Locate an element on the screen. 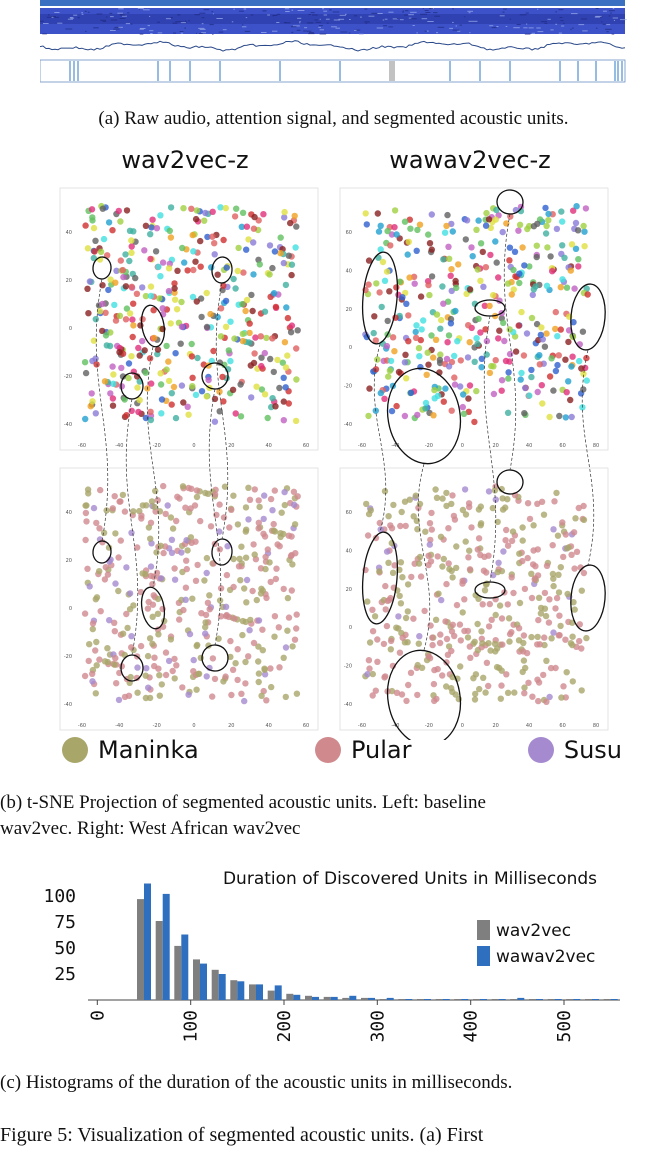 The width and height of the screenshot is (667, 1154). tsne-y-tick: 20 is located at coordinates (349, 590).